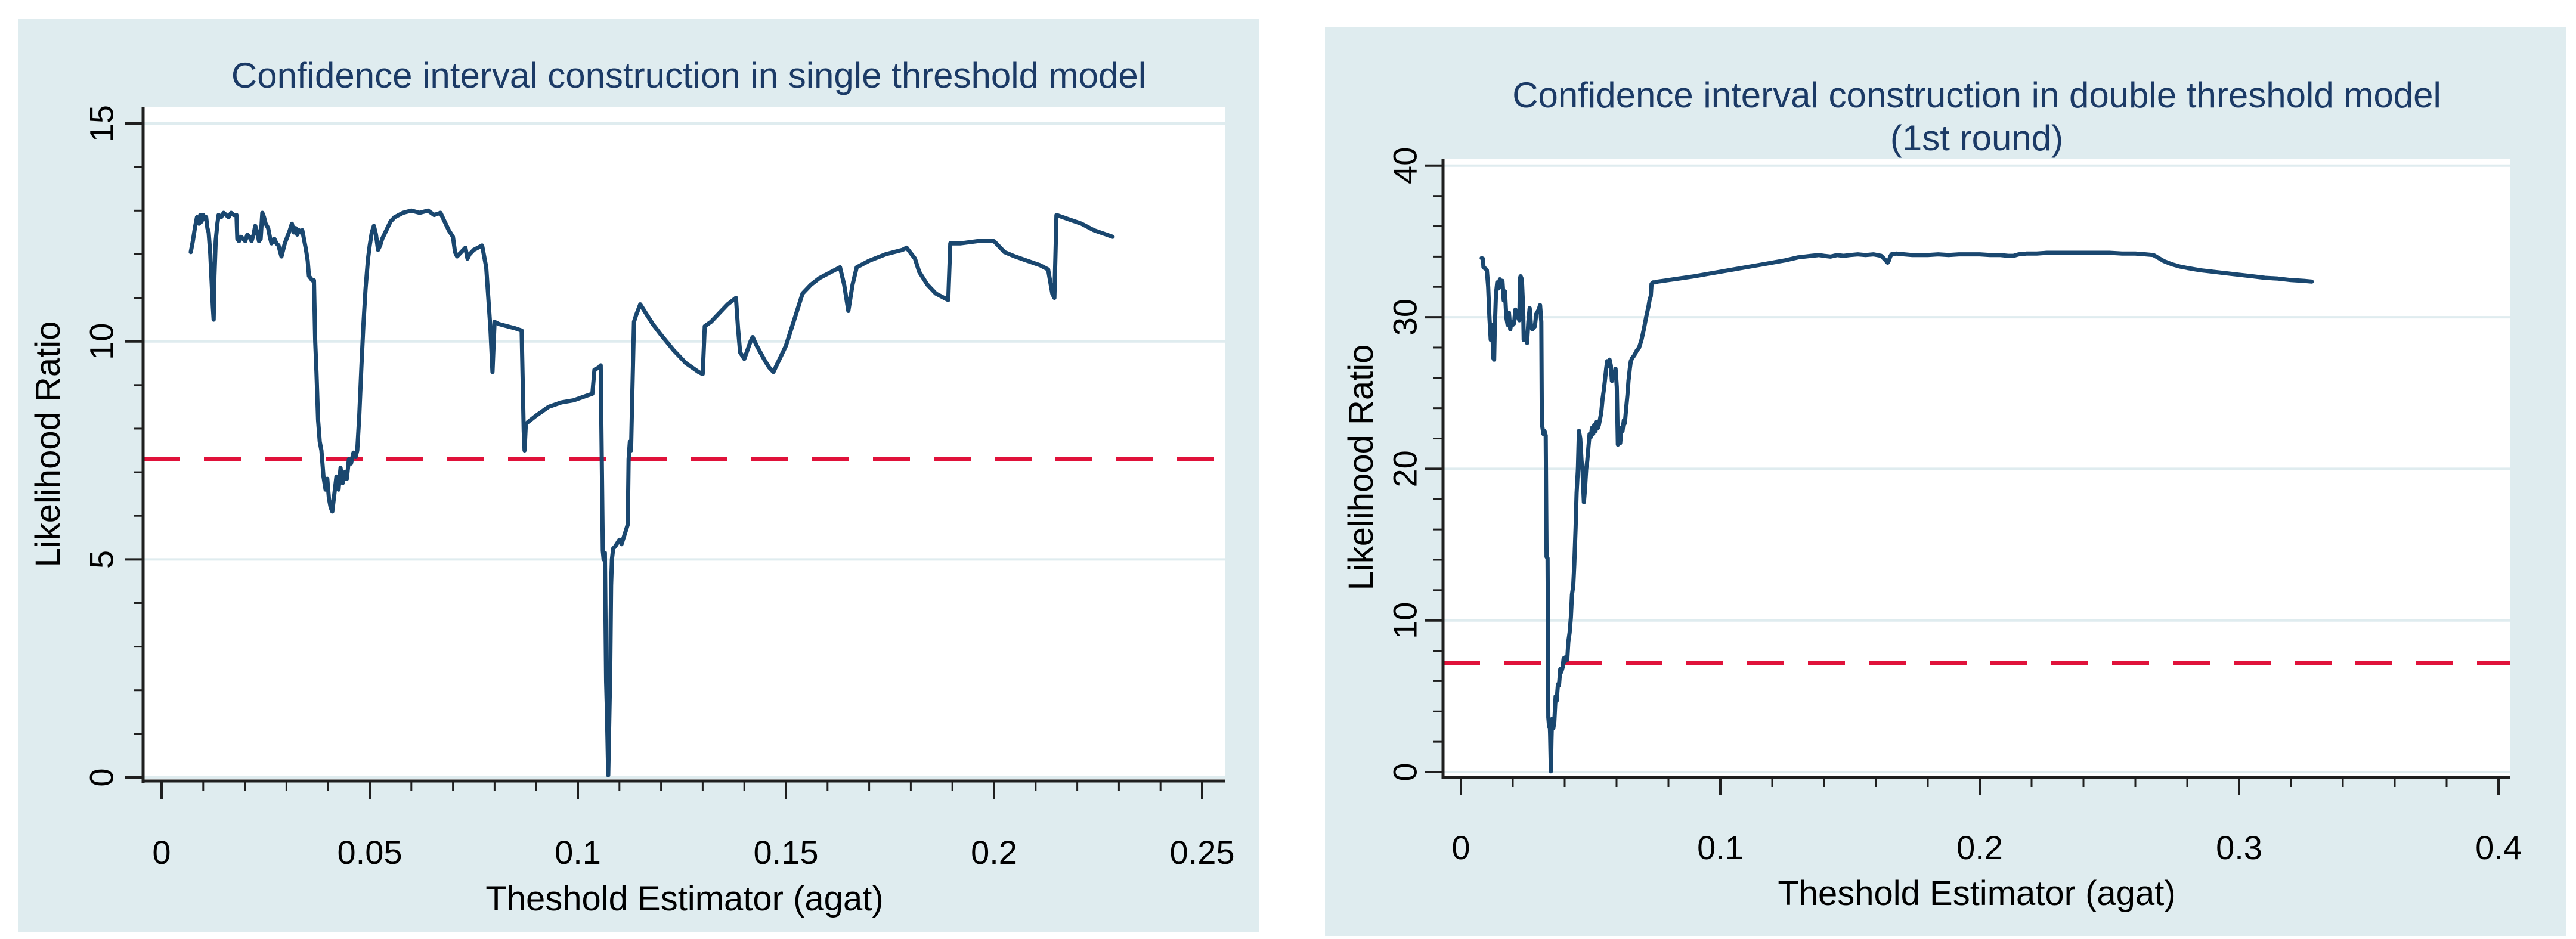 This screenshot has width=2576, height=939. What do you see at coordinates (1977, 893) in the screenshot?
I see `right-x-axis-title: Theshold Estimator (agat)` at bounding box center [1977, 893].